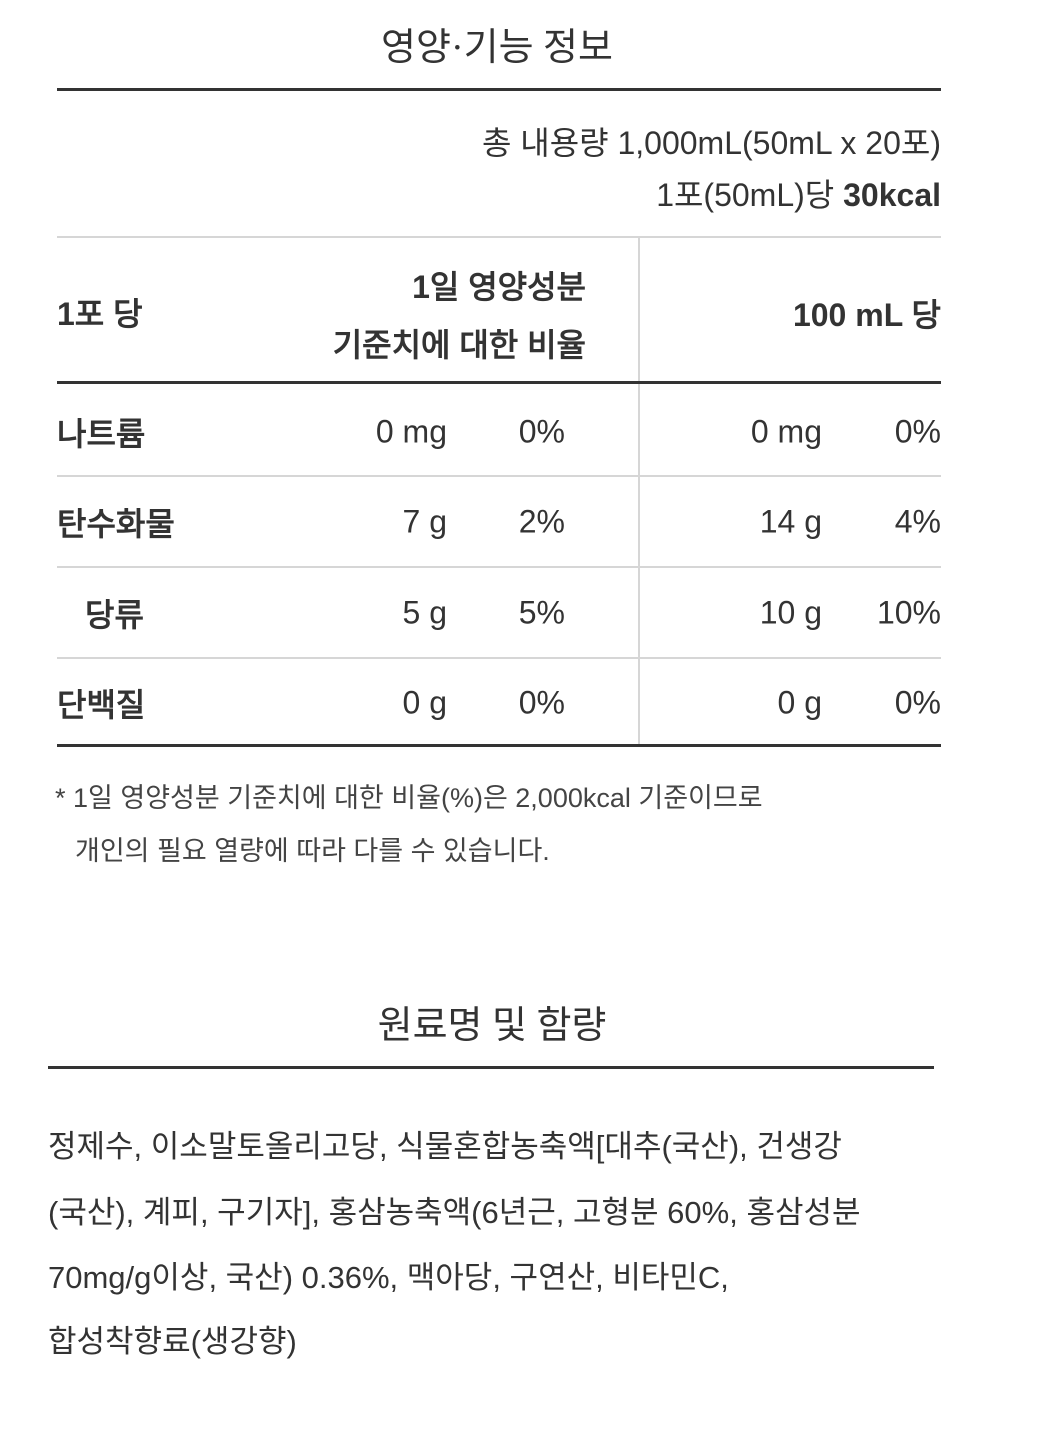 The height and width of the screenshot is (1441, 1037). I want to click on header-per-100ml: 100 mL 당, so click(866, 315).